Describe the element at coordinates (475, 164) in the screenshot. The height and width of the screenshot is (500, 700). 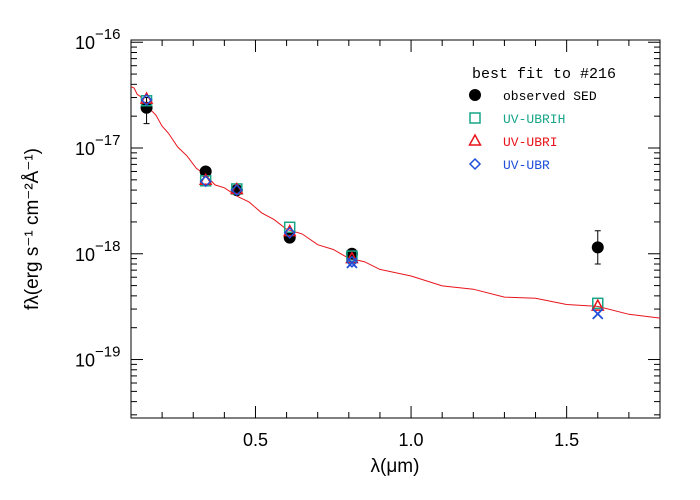
I see `legend-marker-diamond` at that location.